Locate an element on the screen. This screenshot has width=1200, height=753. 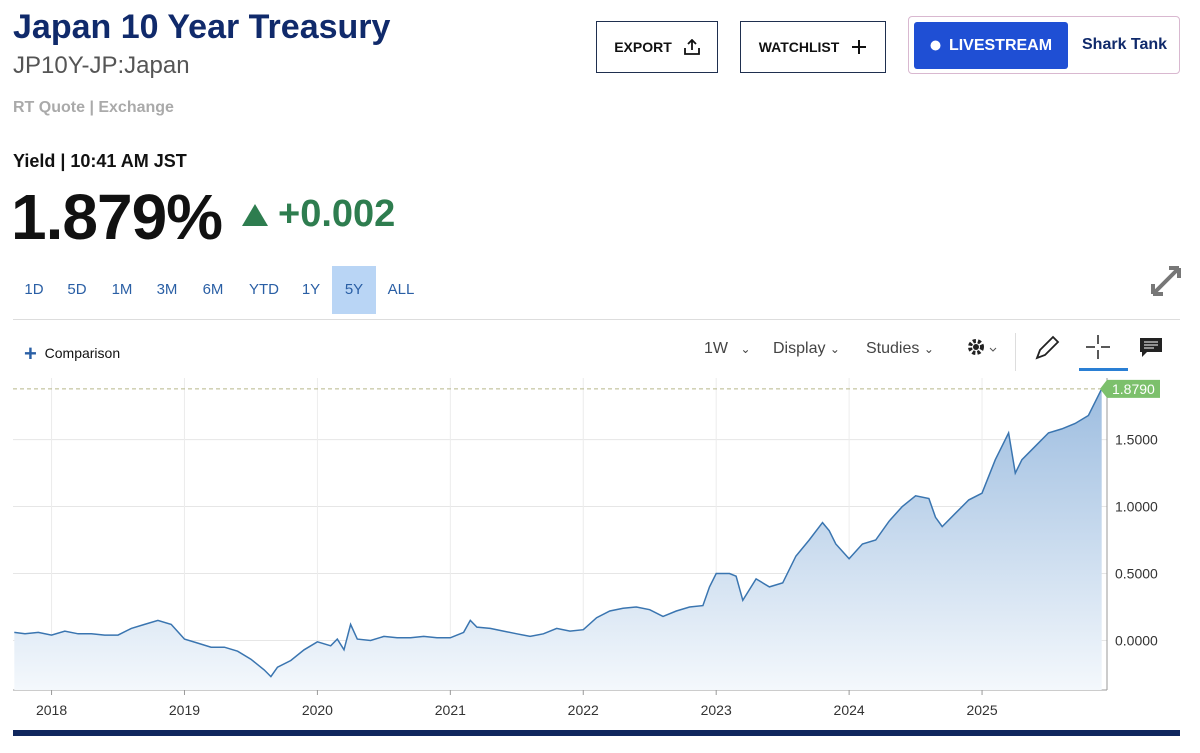
toolbar-divider is located at coordinates (1015, 352).